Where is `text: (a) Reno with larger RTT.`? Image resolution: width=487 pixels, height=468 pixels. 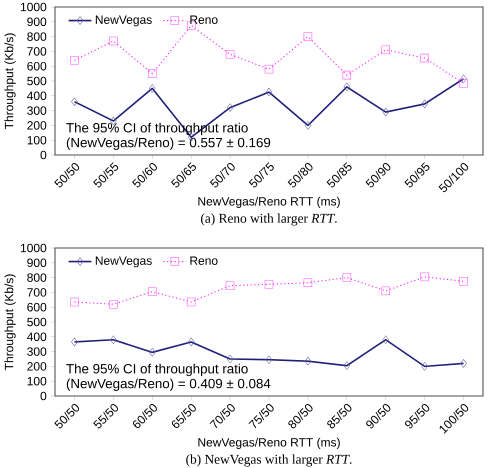
text: (a) Reno with larger RTT. is located at coordinates (269, 219).